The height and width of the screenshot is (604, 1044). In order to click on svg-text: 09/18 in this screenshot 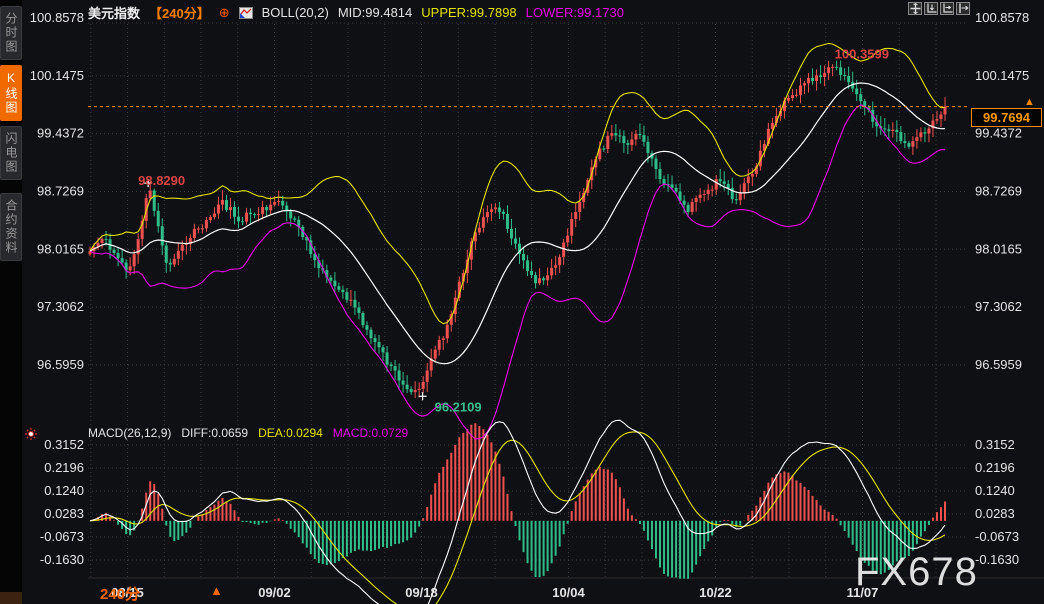, I will do `click(421, 592)`.